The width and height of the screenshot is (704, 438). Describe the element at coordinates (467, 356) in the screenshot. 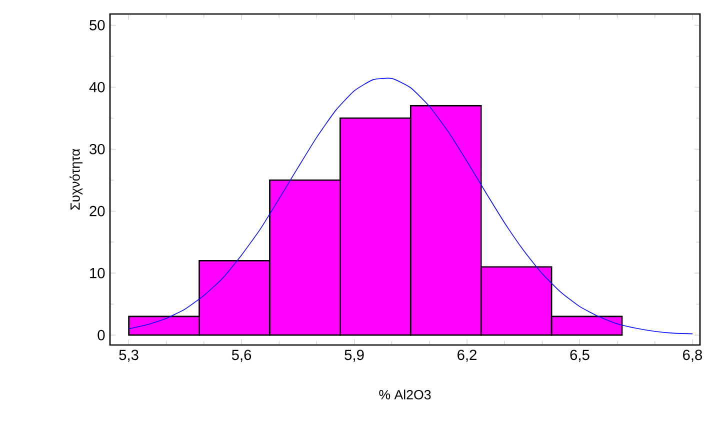

I see `x-tick-label: 6,2` at that location.